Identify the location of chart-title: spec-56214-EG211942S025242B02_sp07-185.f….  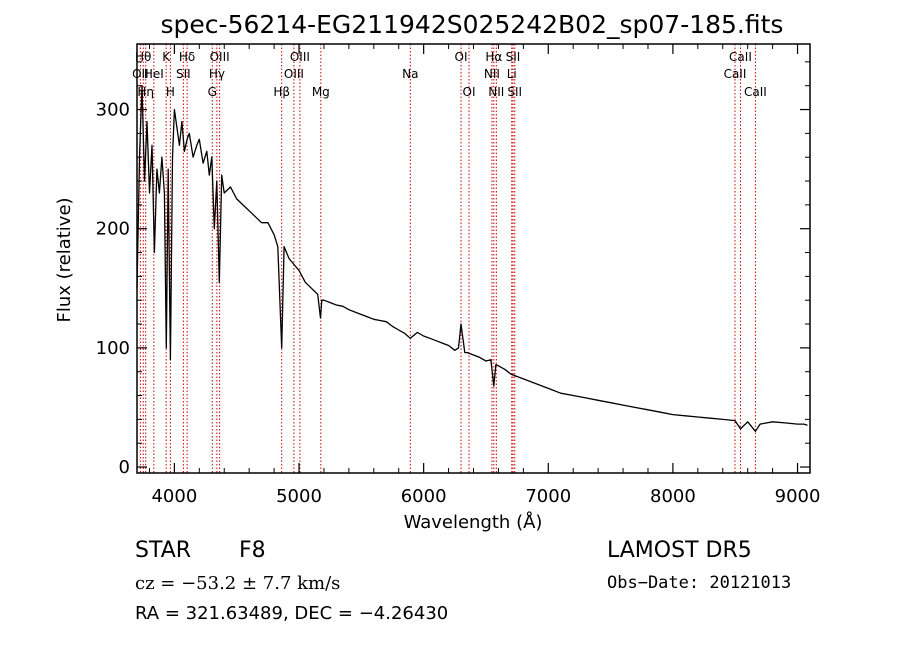
(472, 24).